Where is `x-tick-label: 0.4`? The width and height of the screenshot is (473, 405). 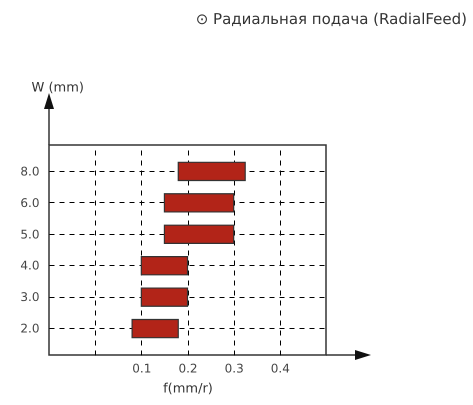
x-tick-label: 0.4 is located at coordinates (280, 369).